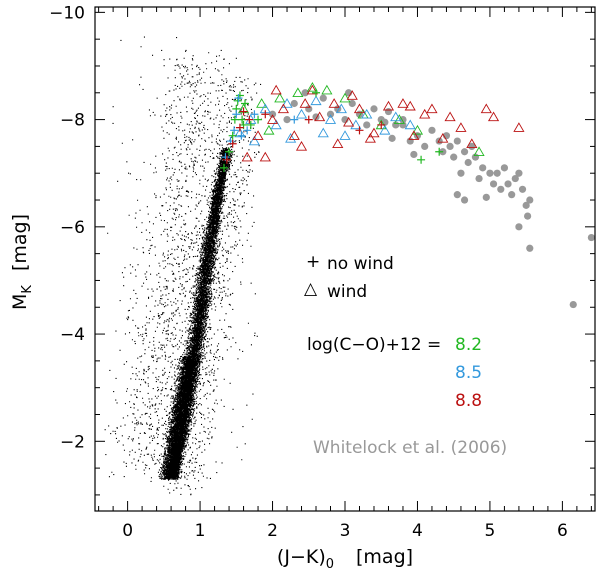  What do you see at coordinates (330, 564) in the screenshot?
I see `x-axis-subscript: 0` at bounding box center [330, 564].